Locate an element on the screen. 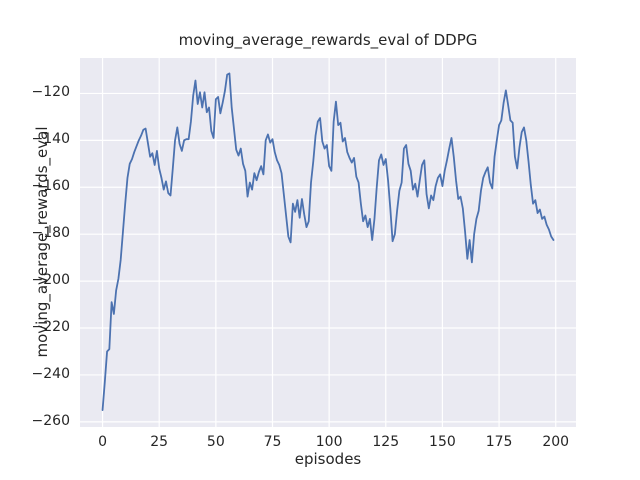 Image resolution: width=640 pixels, height=480 pixels. x-tick-label: 125 is located at coordinates (386, 442).